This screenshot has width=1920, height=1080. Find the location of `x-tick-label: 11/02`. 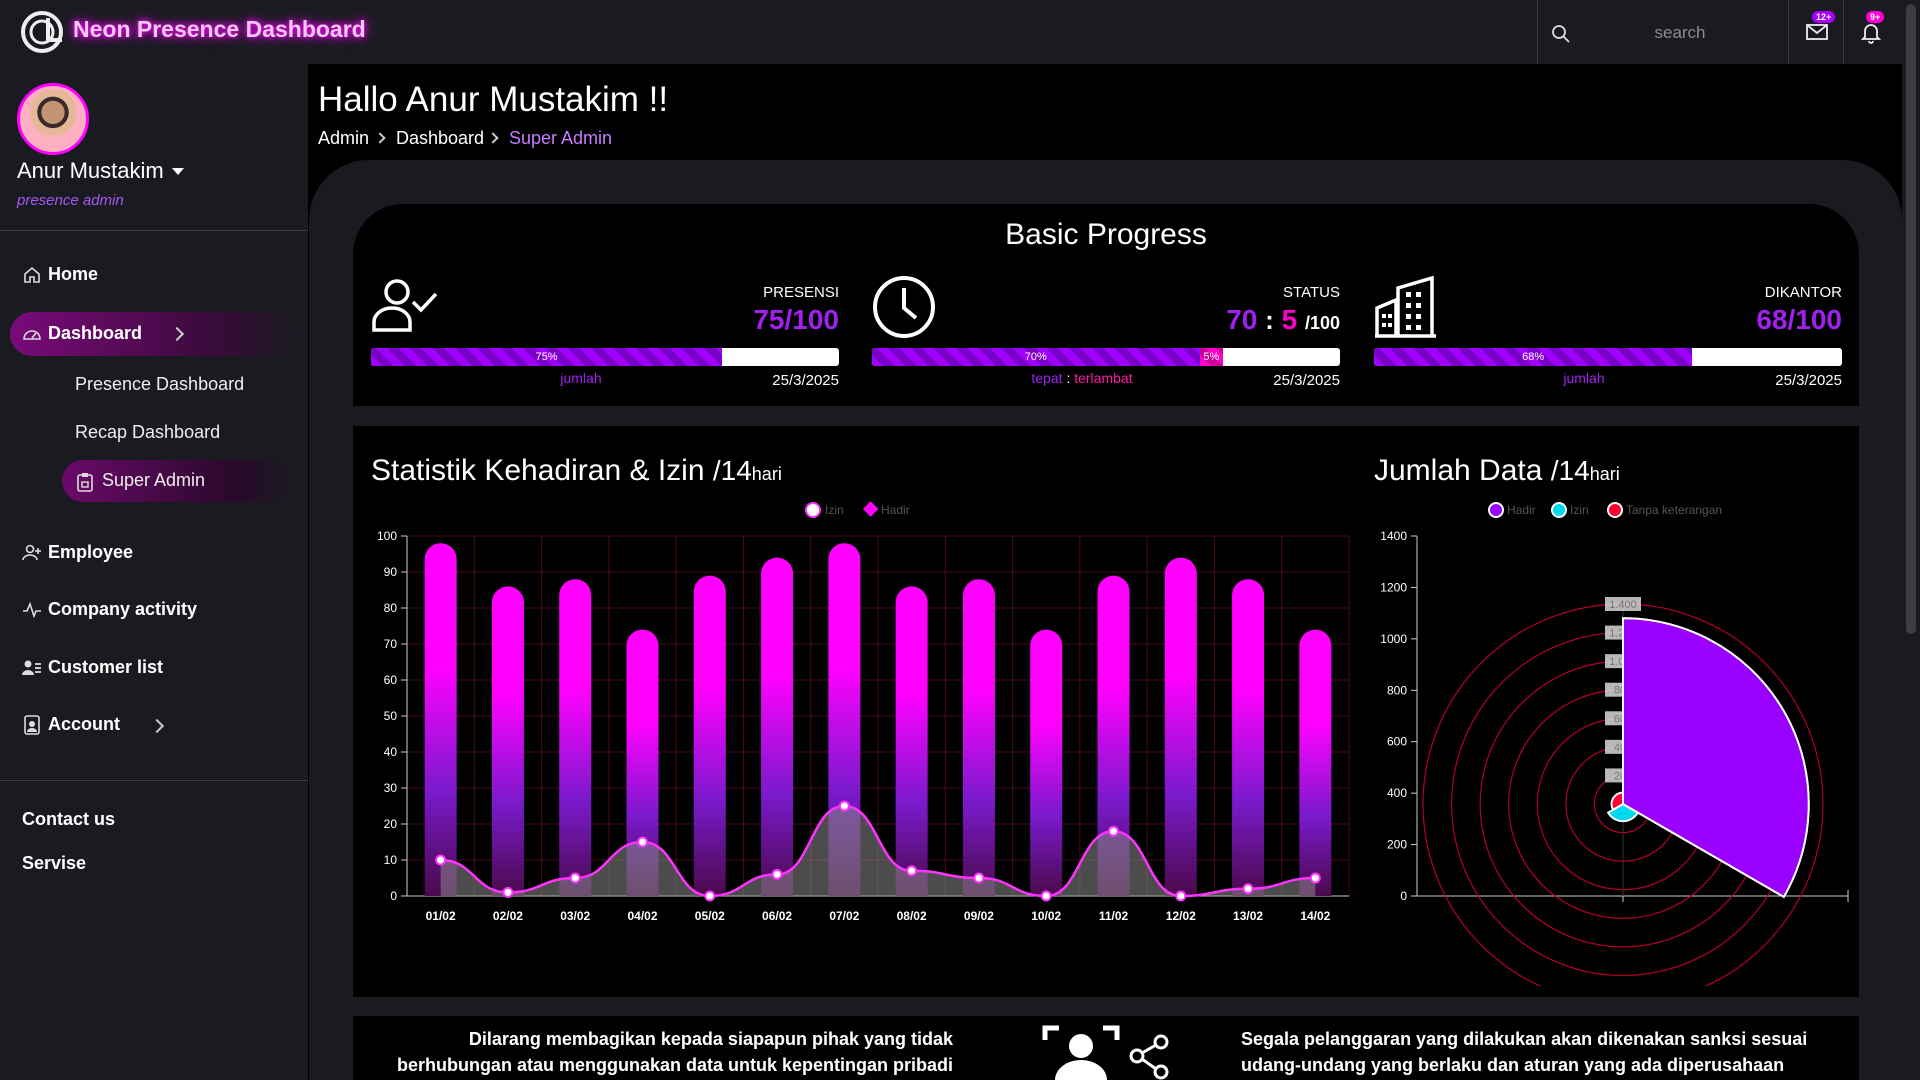

x-tick-label: 11/02 is located at coordinates (1114, 916).